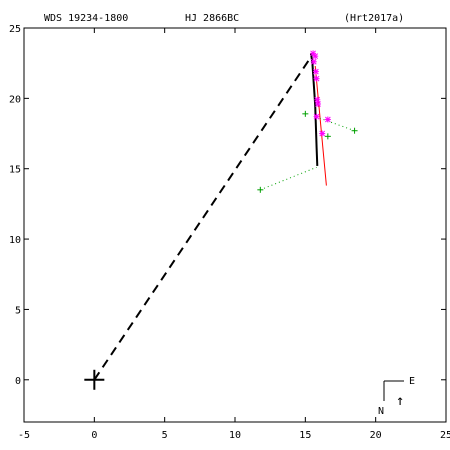 This screenshot has width=450, height=450. What do you see at coordinates (165, 435) in the screenshot?
I see `x-tick-label: 5` at bounding box center [165, 435].